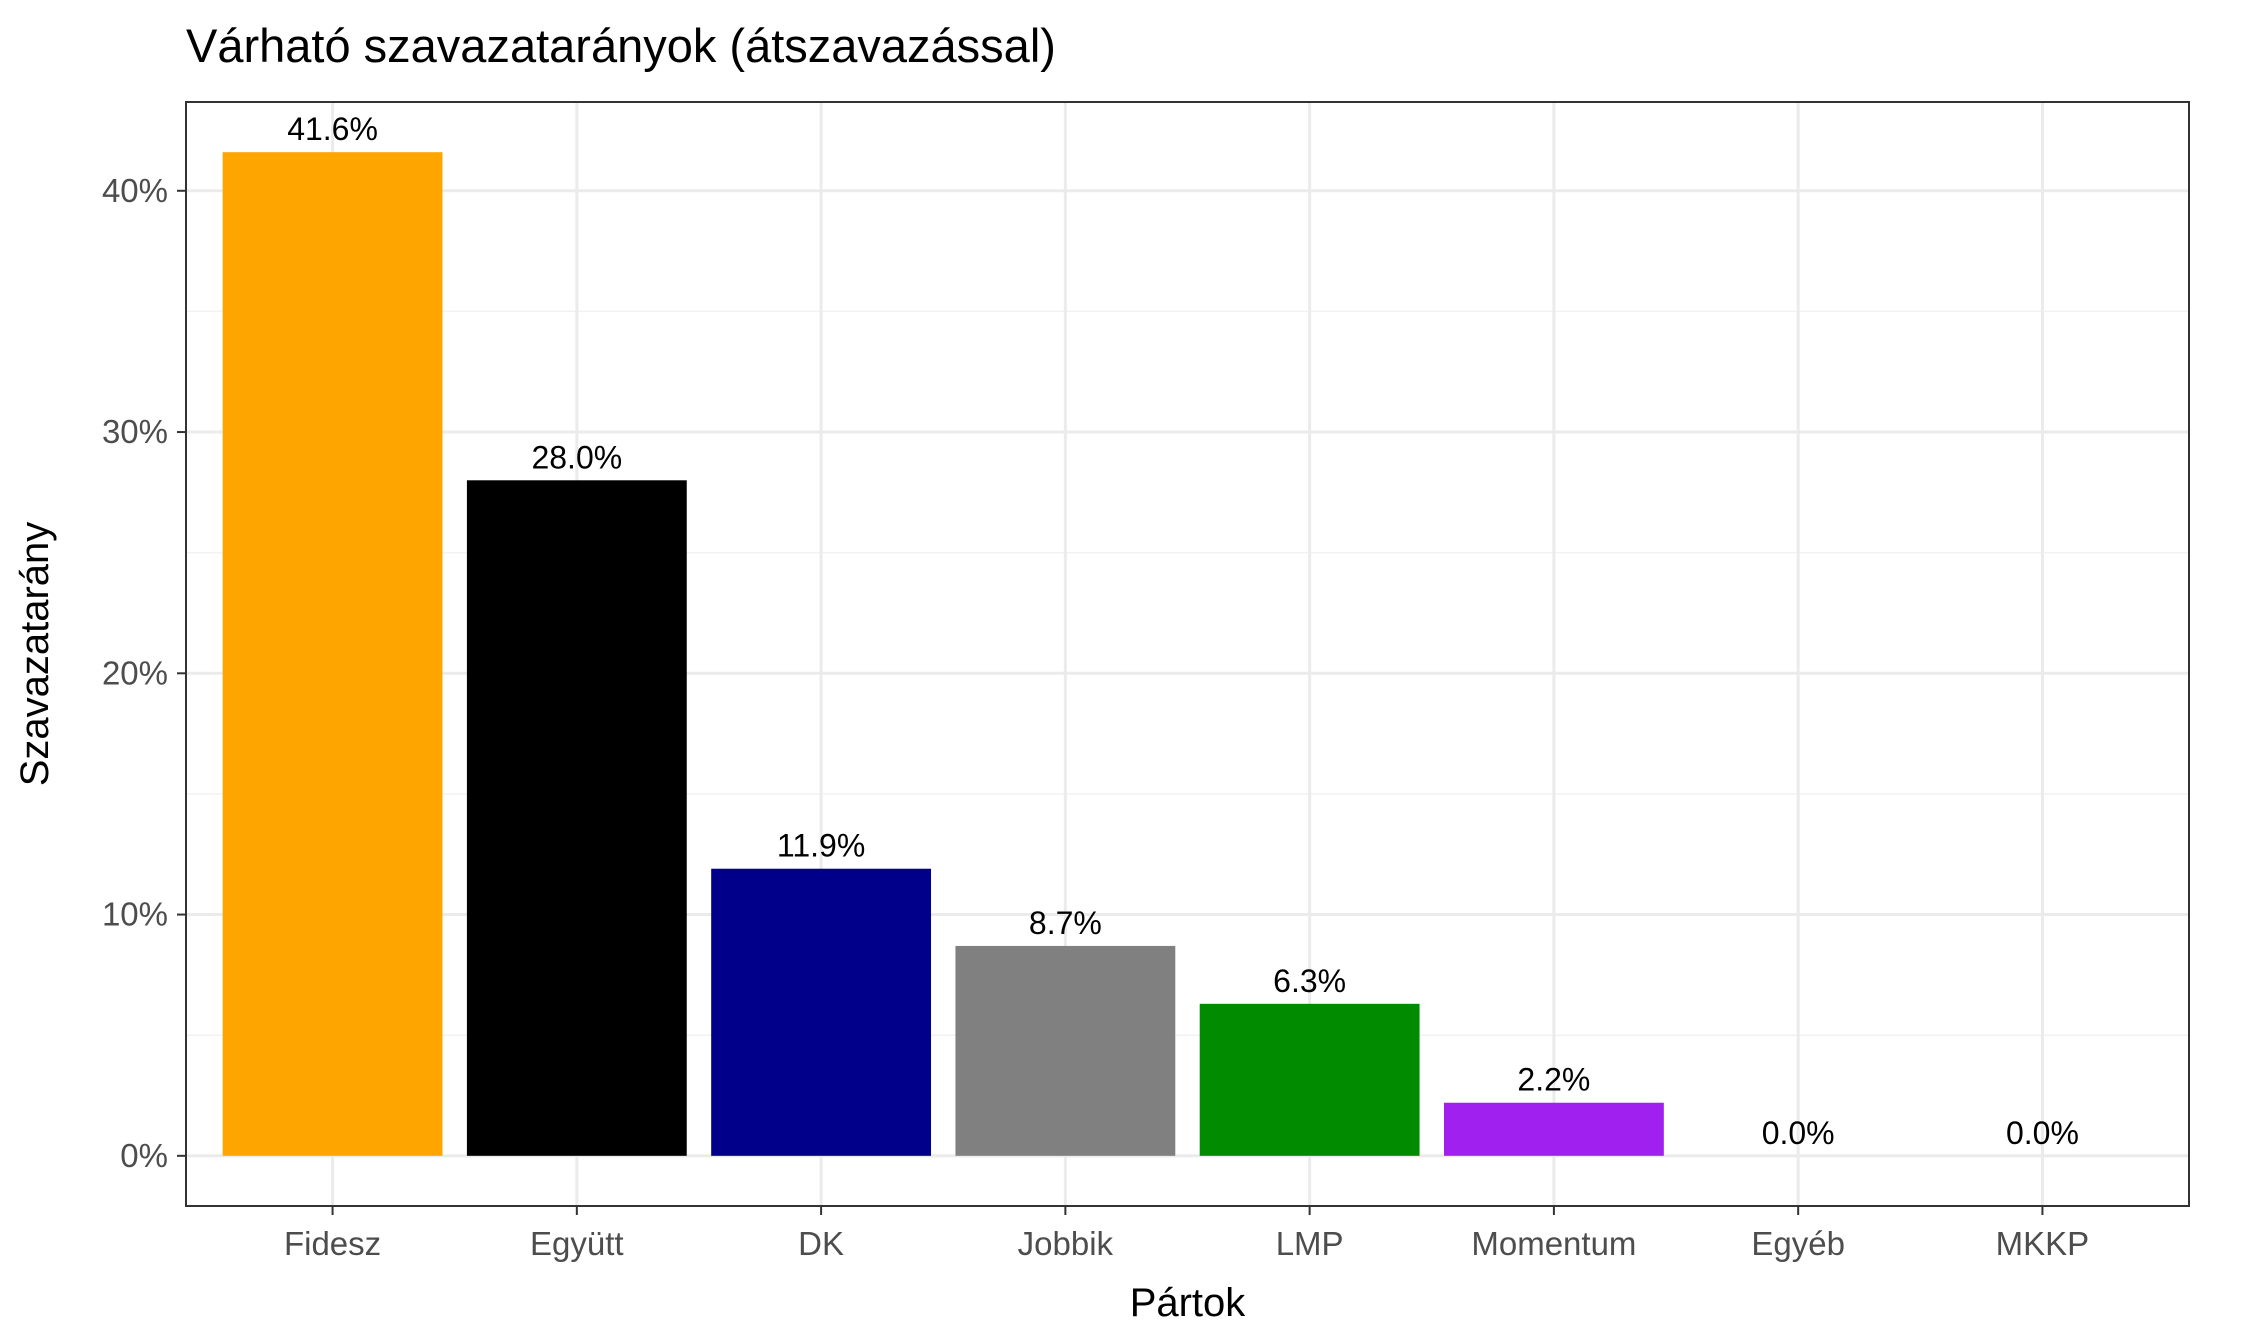  What do you see at coordinates (1310, 1243) in the screenshot?
I see `x-tick-label-lmp: LMP` at bounding box center [1310, 1243].